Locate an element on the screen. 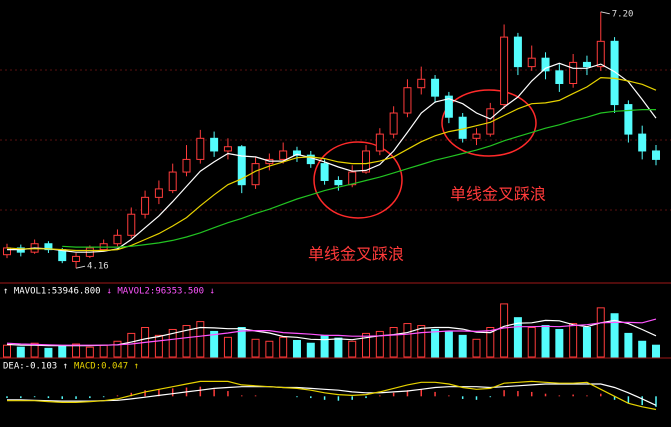 The height and width of the screenshot is (427, 671). price-label: 4.16 is located at coordinates (98, 267).